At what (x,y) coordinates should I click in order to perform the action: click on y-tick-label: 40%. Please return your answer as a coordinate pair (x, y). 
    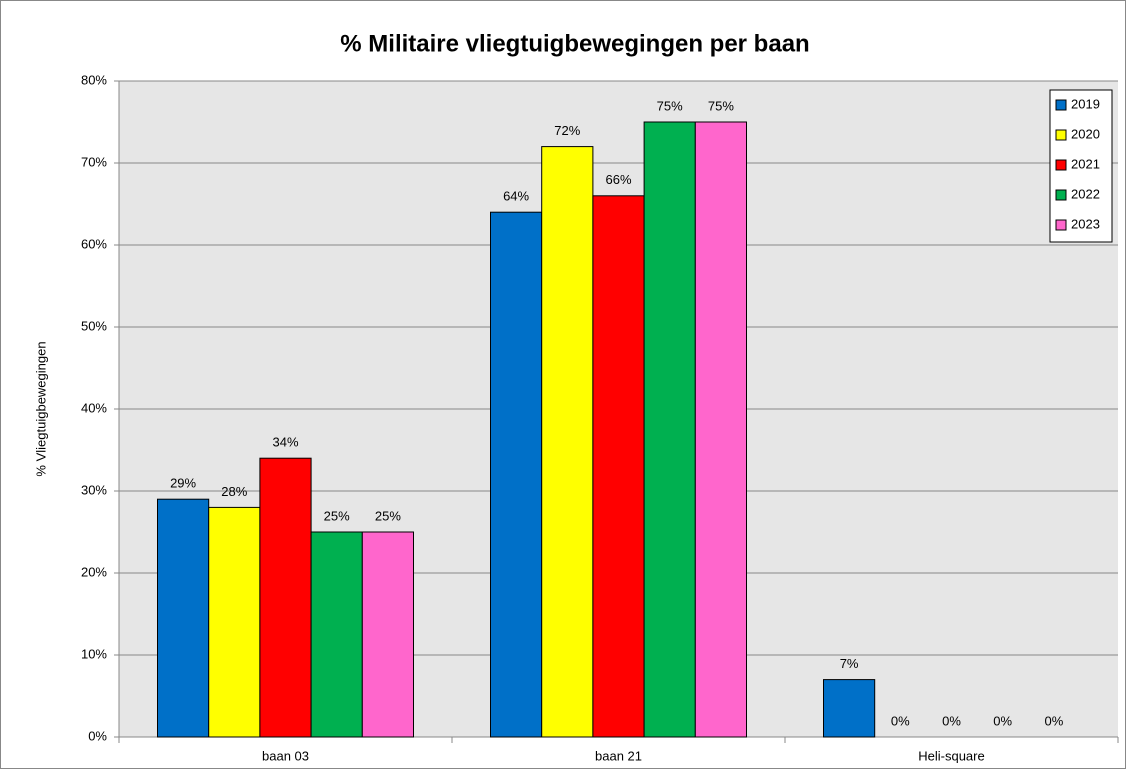
    Looking at the image, I should click on (94, 407).